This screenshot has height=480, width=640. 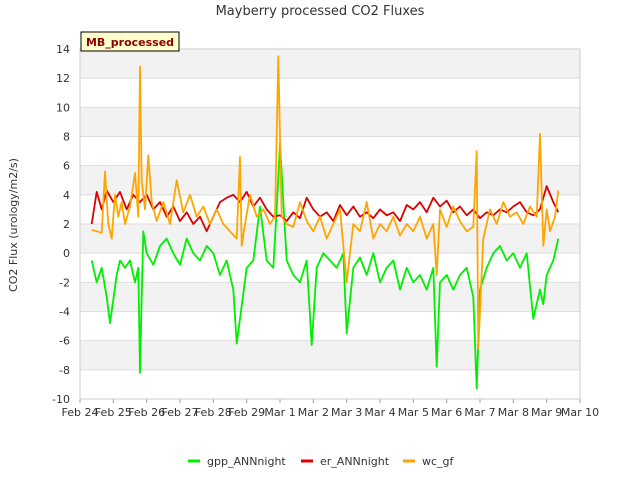 I want to click on y-tick-label: 8, so click(x=66, y=137).